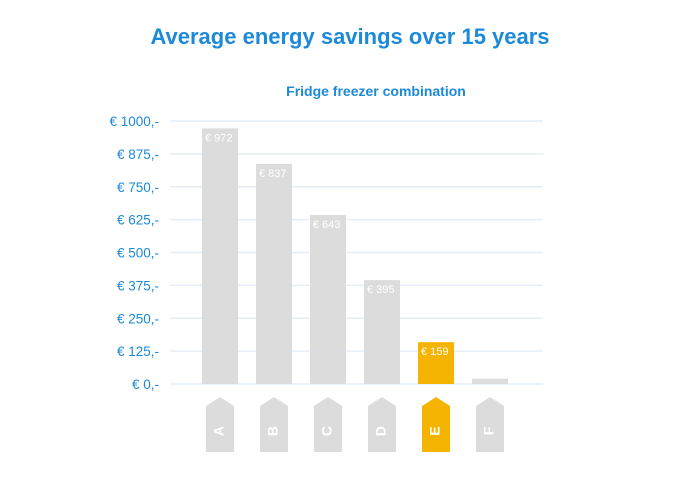 The height and width of the screenshot is (485, 700). What do you see at coordinates (274, 424) in the screenshot?
I see `energy-class-tag-b` at bounding box center [274, 424].